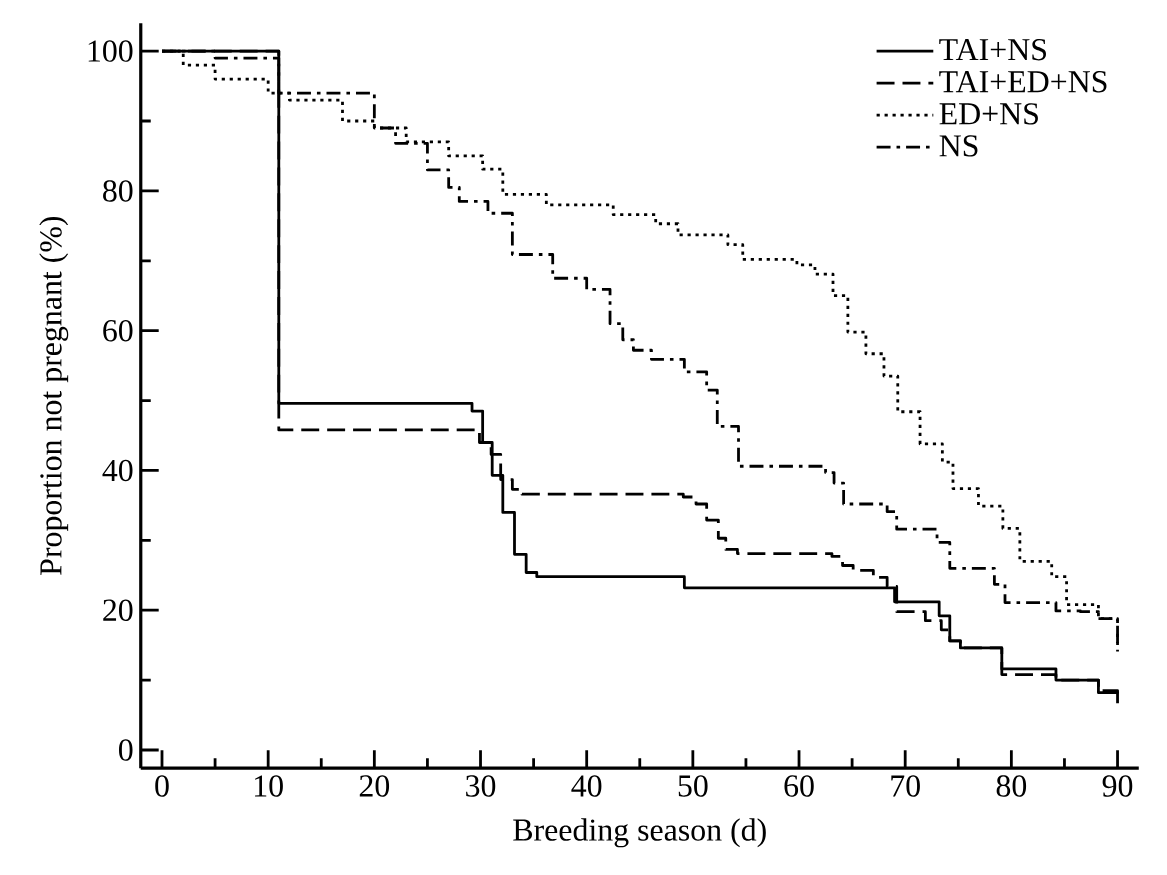  I want to click on x-tick-label: 80, so click(1011, 786).